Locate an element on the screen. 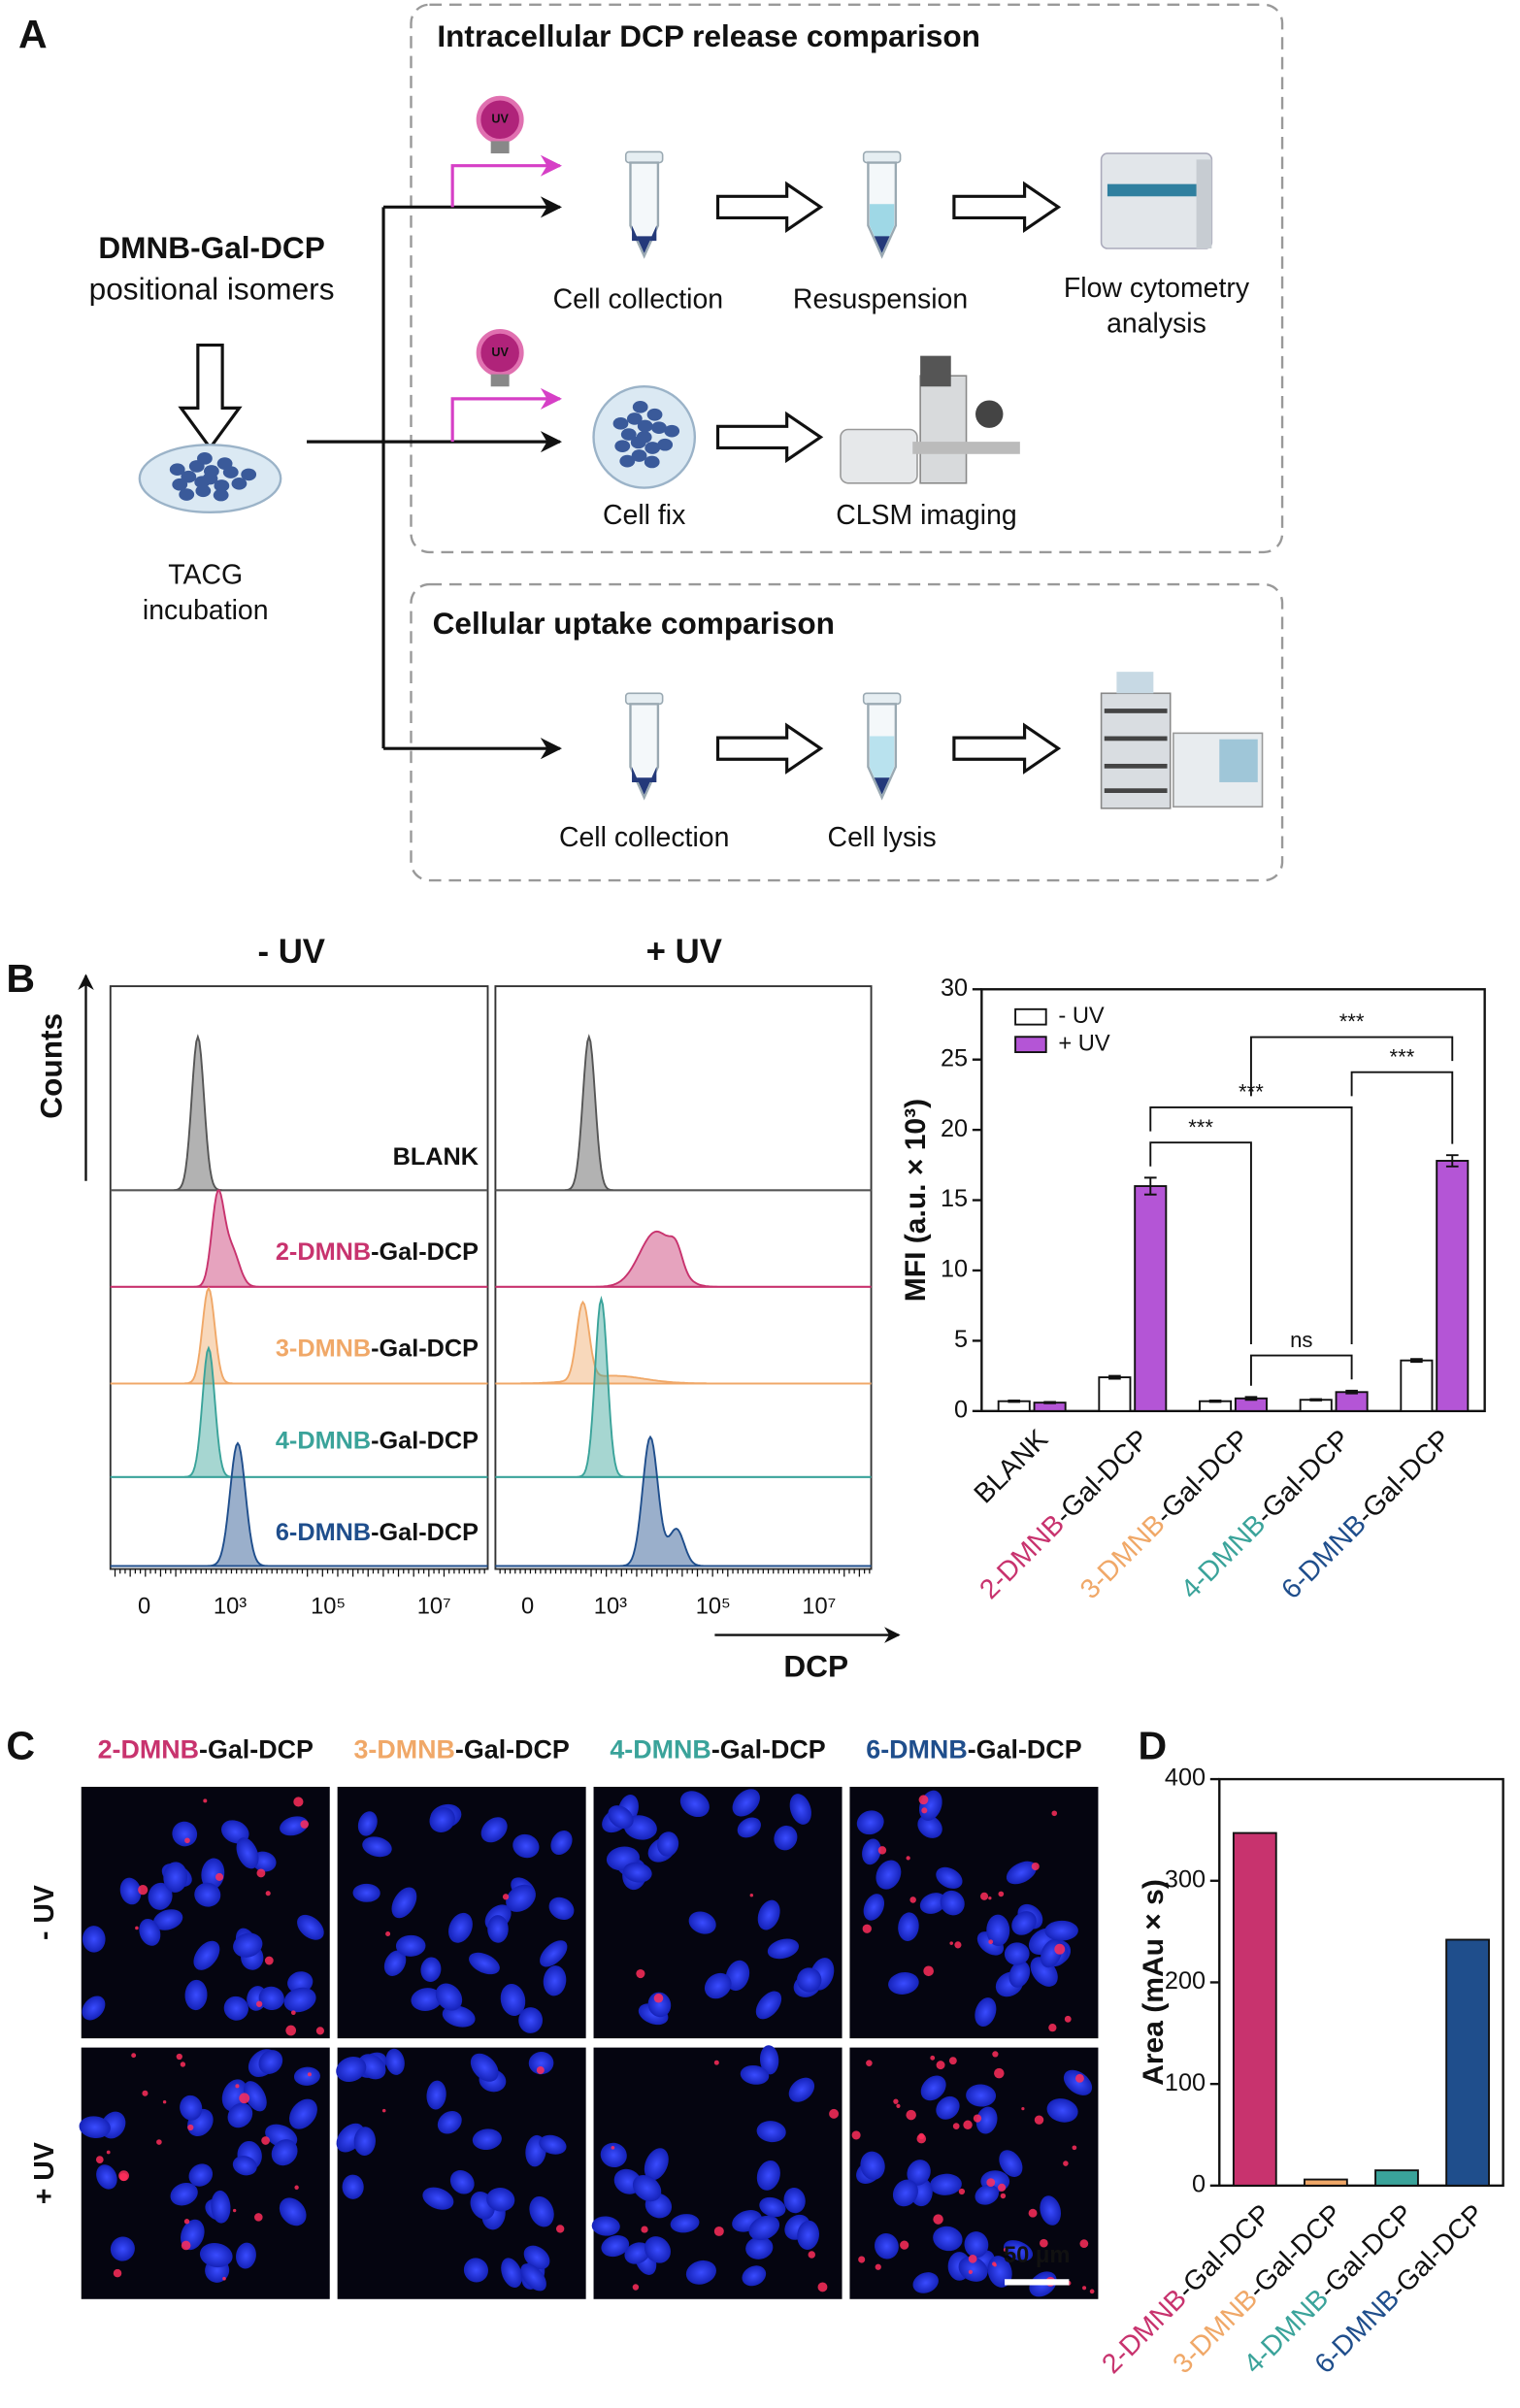  column-label: 2-DMNB-Gal-DCP is located at coordinates (206, 1750).